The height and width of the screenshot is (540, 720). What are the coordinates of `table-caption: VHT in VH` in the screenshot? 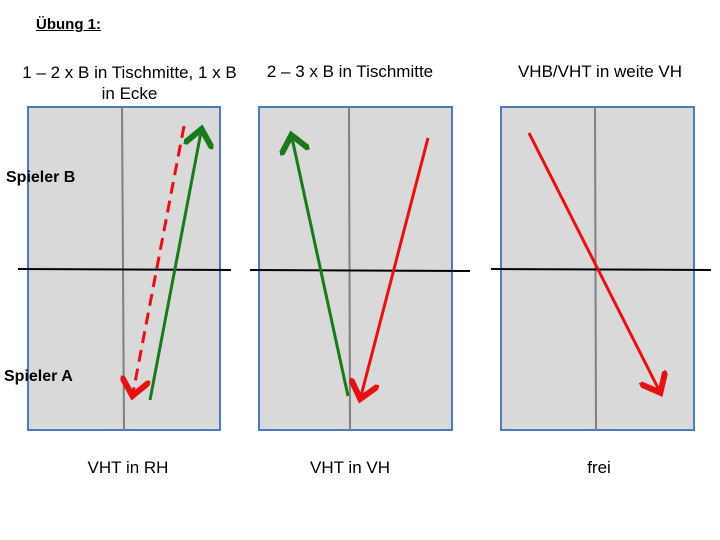 It's located at (350, 467).